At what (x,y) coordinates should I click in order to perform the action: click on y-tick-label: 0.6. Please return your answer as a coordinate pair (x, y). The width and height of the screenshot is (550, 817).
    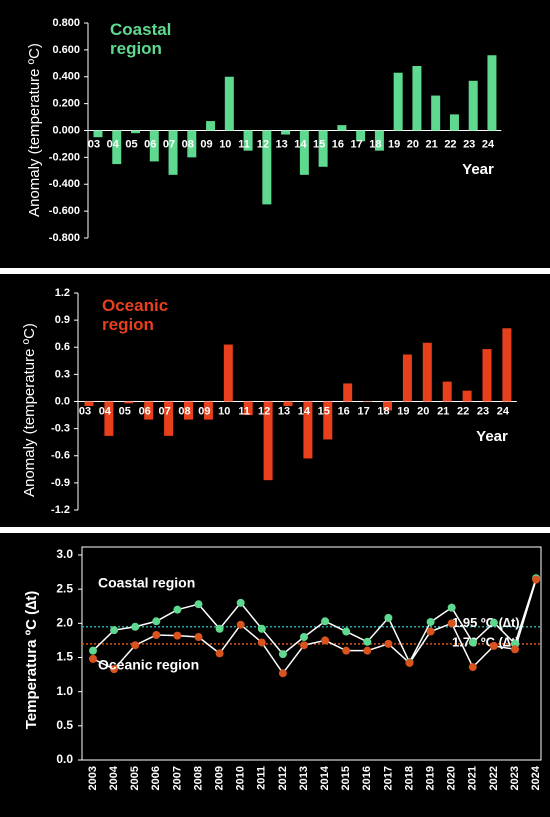
    Looking at the image, I should click on (62, 347).